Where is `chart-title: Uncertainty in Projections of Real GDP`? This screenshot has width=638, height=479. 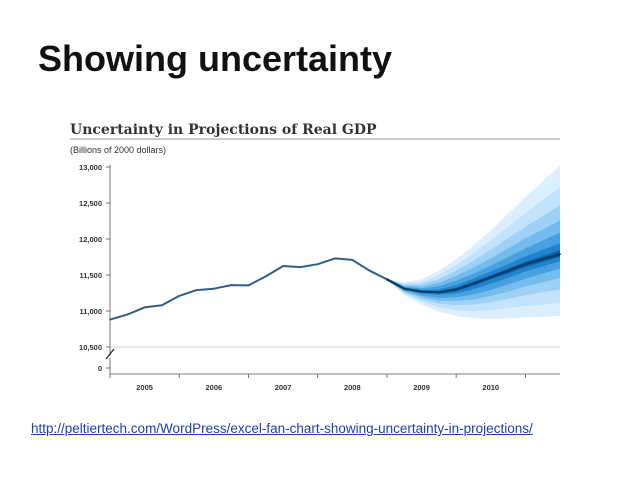
chart-title: Uncertainty in Projections of Real GDP is located at coordinates (223, 130).